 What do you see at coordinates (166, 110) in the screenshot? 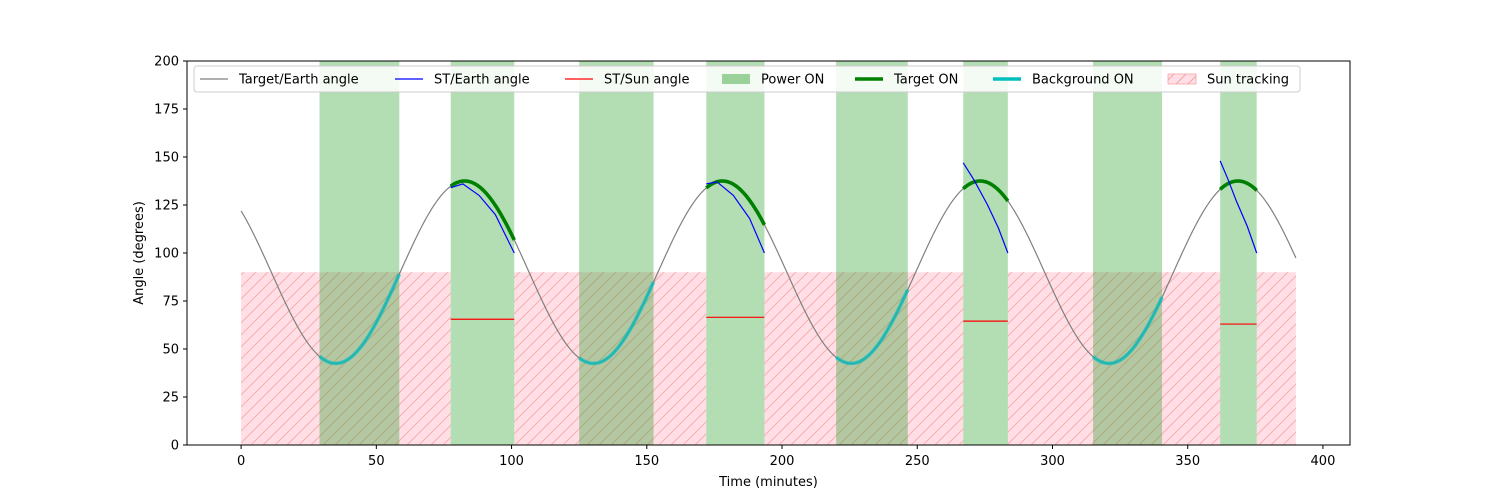
I see `y-tick-label: 175` at bounding box center [166, 110].